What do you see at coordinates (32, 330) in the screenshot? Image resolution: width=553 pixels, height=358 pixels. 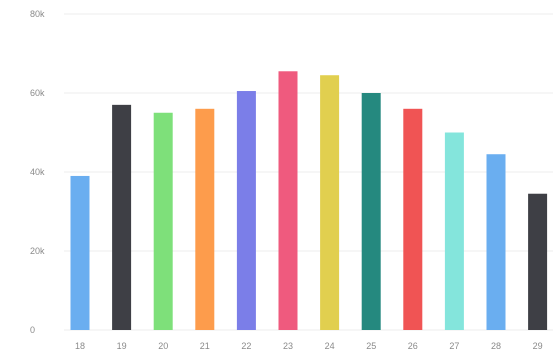 I see `y-tick-label: 0` at bounding box center [32, 330].